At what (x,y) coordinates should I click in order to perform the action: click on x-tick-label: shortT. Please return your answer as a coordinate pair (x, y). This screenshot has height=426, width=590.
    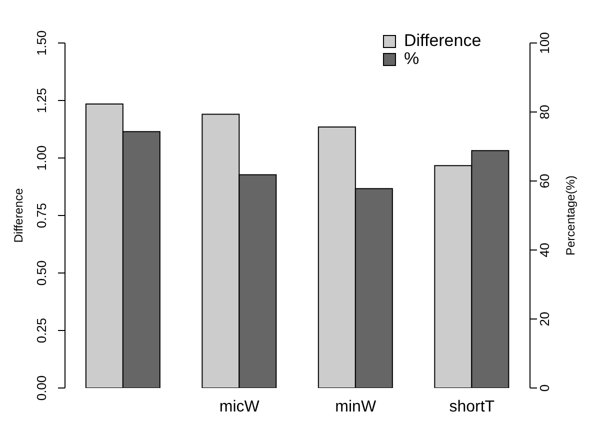
    Looking at the image, I should click on (472, 407).